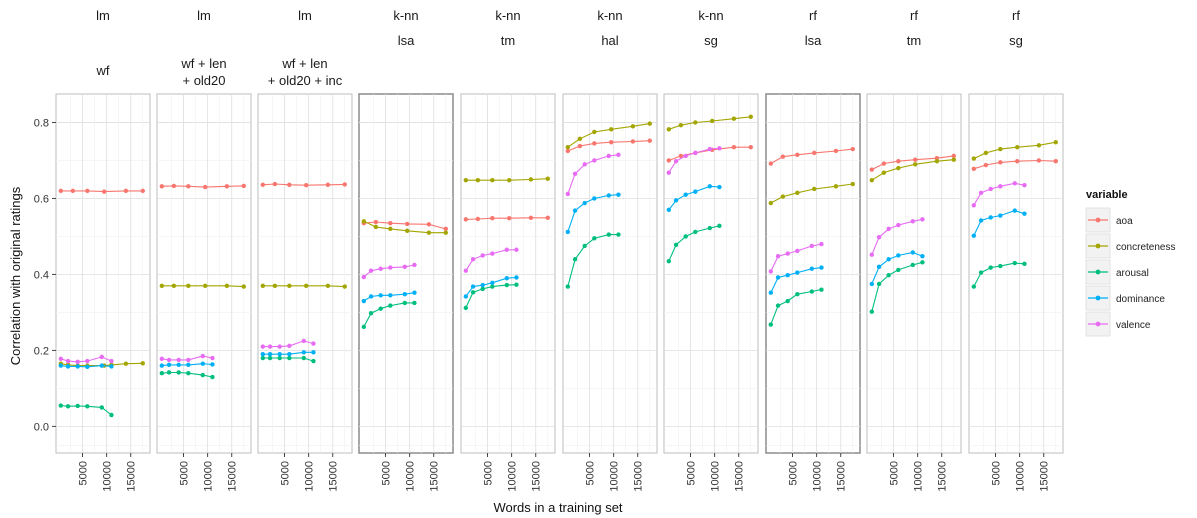  I want to click on legend-title: variable, so click(1107, 195).